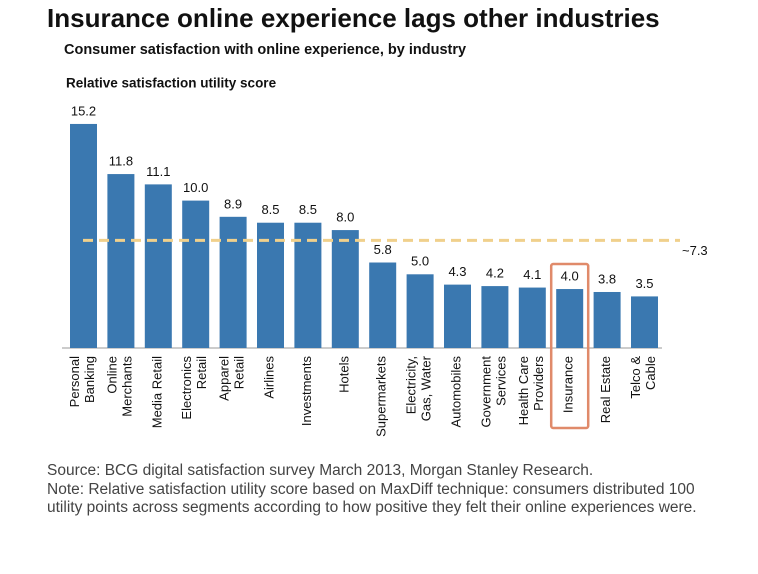 The image size is (758, 574). What do you see at coordinates (644, 283) in the screenshot?
I see `value-label: 3.5` at bounding box center [644, 283].